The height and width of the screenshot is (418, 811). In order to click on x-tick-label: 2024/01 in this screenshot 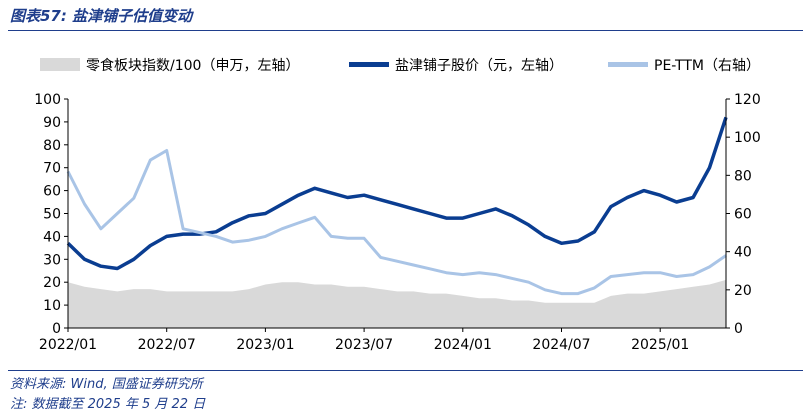, I will do `click(463, 345)`.